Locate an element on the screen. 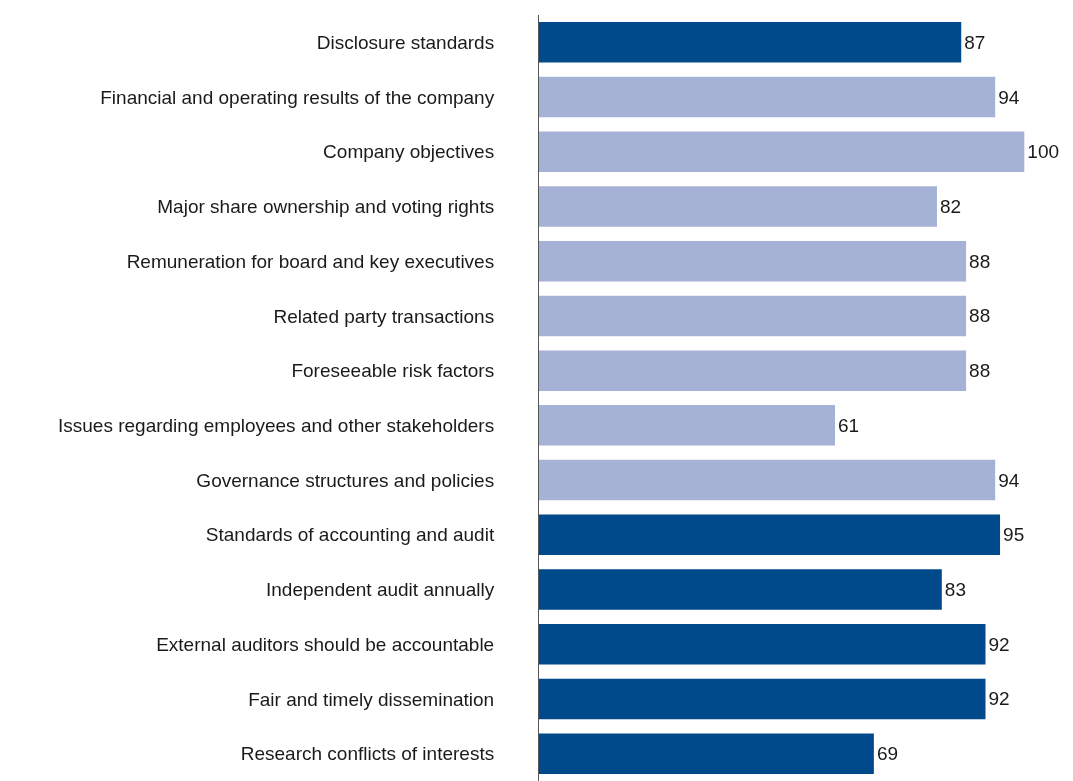  y-tick-label: Standards of accounting and audit is located at coordinates (350, 535).